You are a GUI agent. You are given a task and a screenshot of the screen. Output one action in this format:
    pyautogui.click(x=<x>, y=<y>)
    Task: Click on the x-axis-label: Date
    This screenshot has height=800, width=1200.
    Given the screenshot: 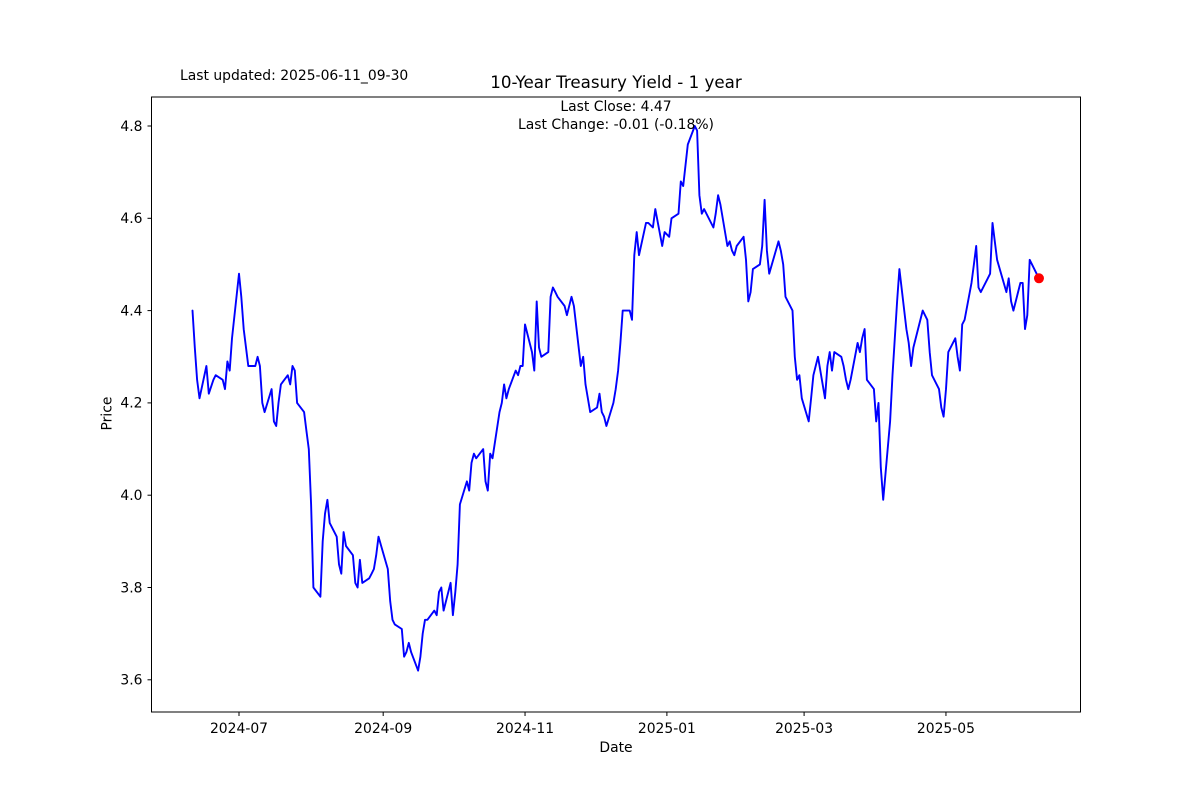 What is the action you would take?
    pyautogui.click(x=616, y=748)
    